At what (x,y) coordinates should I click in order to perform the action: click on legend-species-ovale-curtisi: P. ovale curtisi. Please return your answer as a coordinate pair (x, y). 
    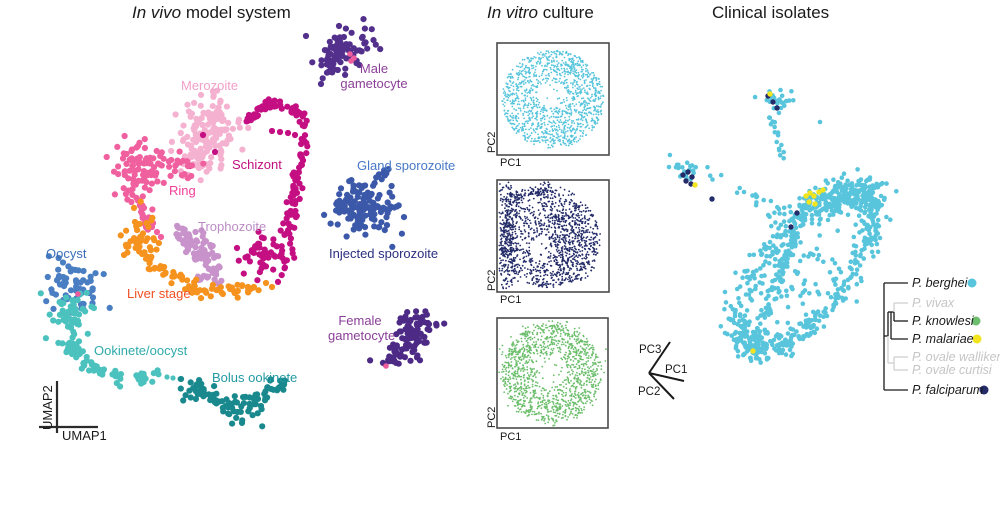
    Looking at the image, I should click on (952, 370).